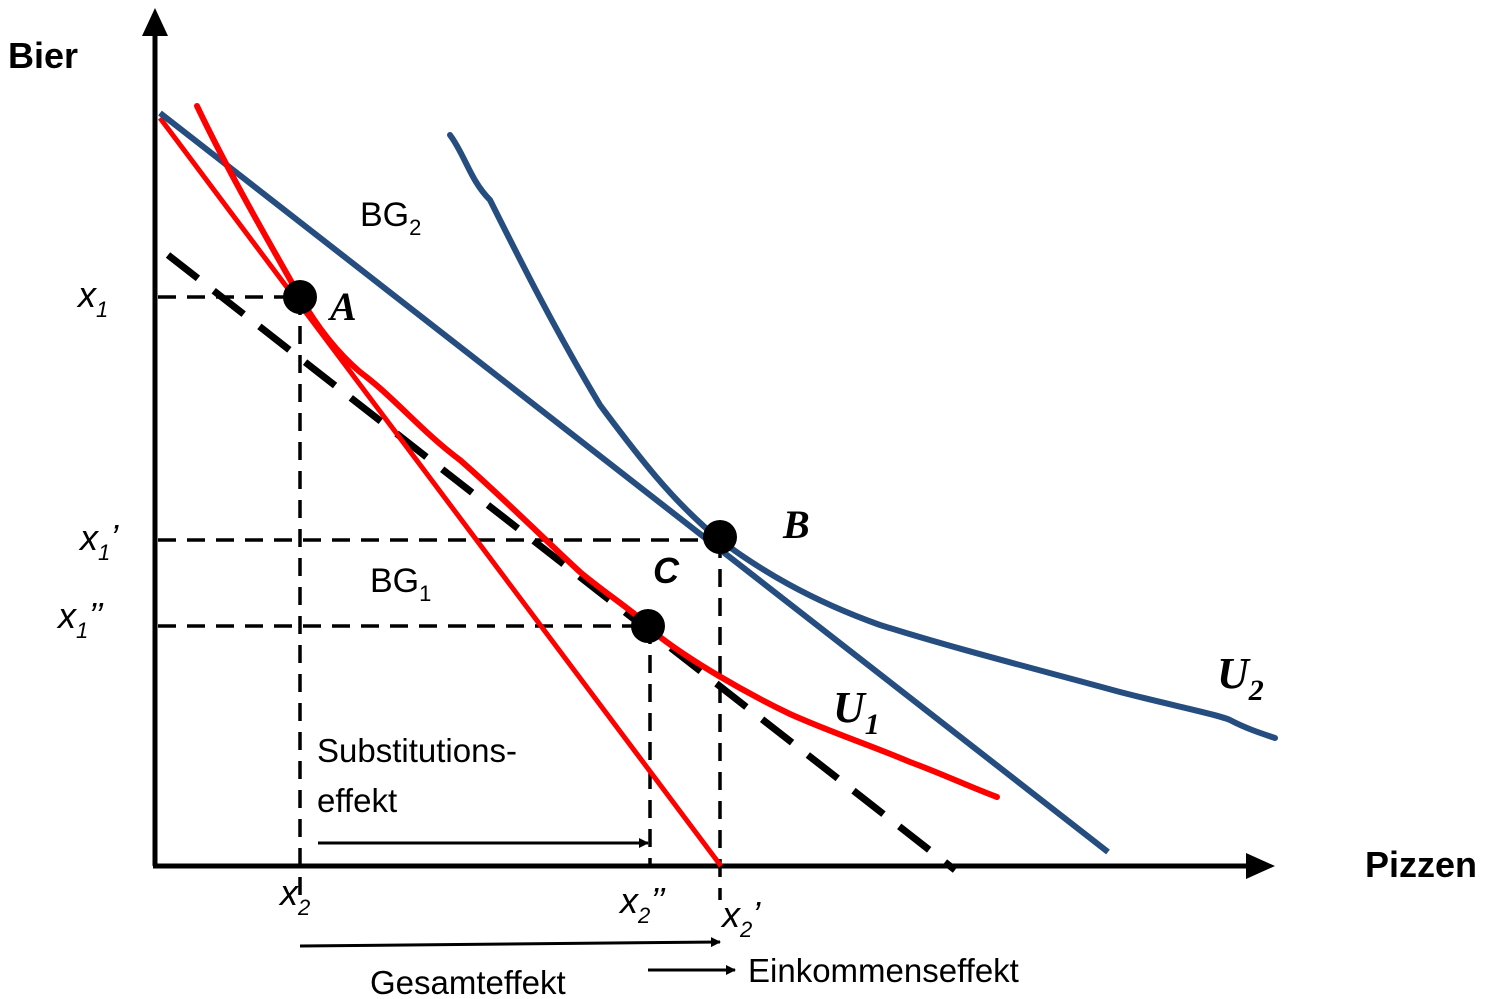  I want to click on total-effect-arrow, so click(510, 942).